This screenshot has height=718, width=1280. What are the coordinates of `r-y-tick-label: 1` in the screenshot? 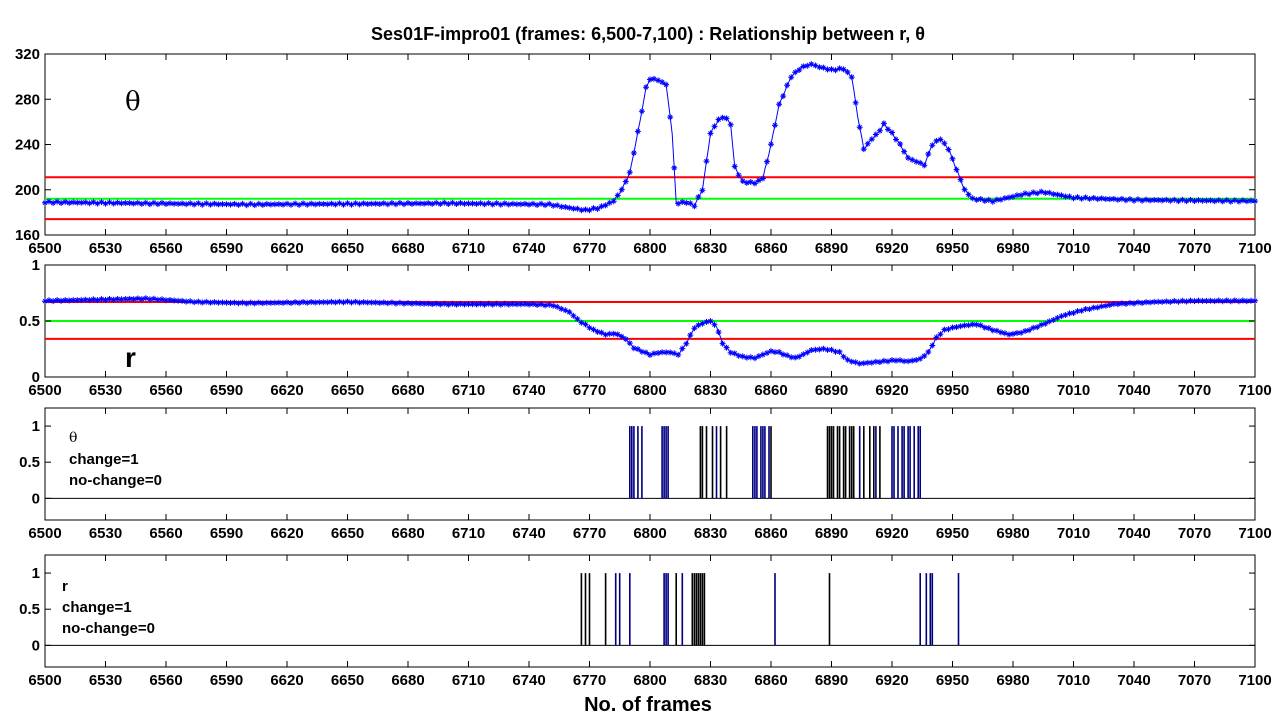 It's located at (36, 265).